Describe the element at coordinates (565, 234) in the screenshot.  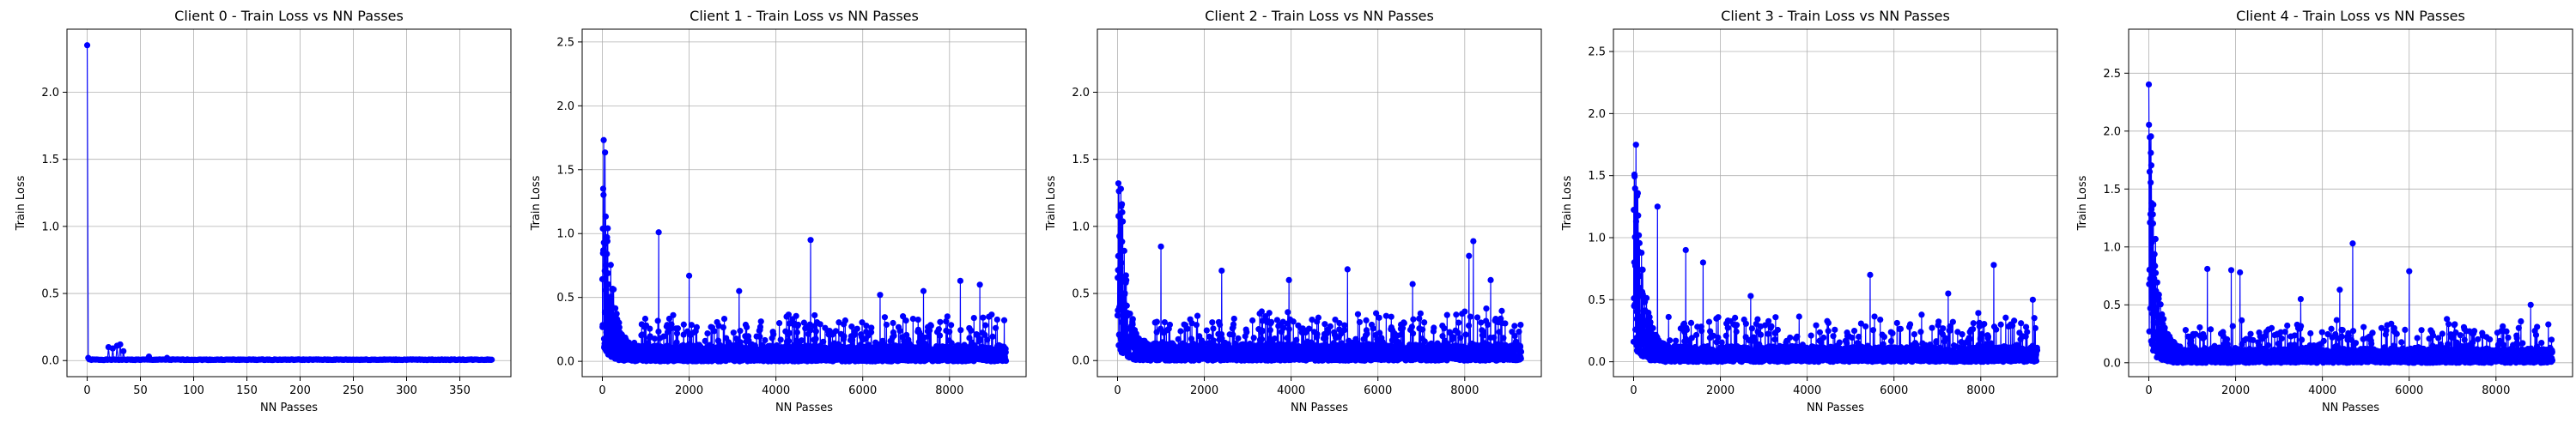
I see `y-tick-label: 1.0` at that location.